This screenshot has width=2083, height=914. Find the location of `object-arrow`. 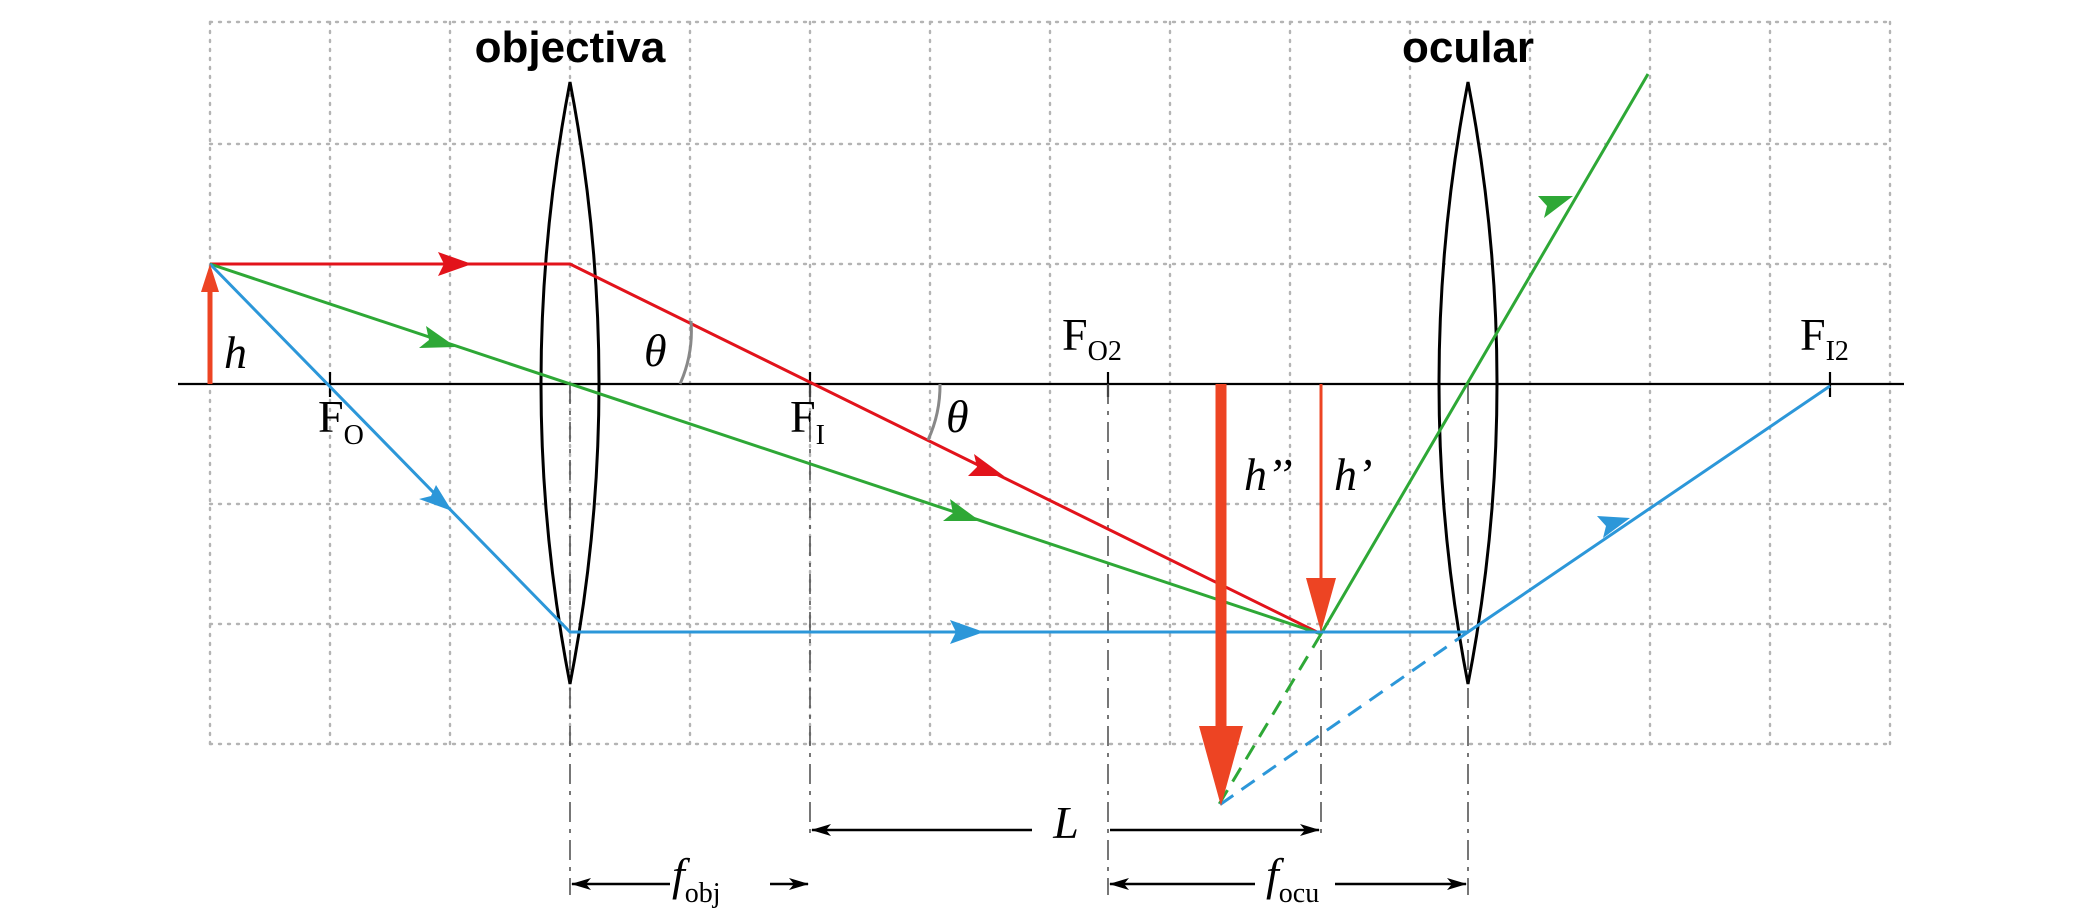

object-arrow is located at coordinates (210, 324).